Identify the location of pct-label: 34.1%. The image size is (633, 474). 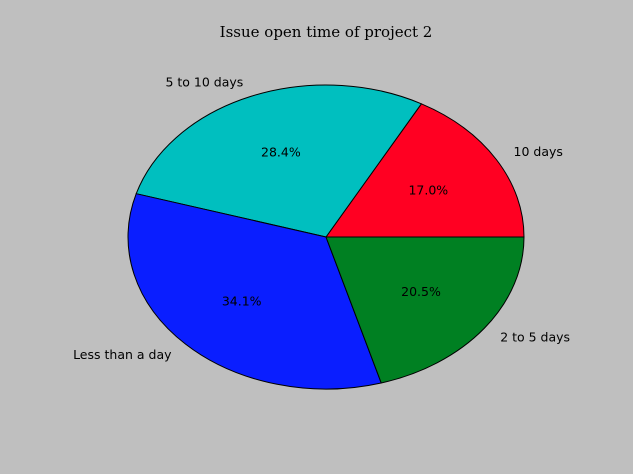
(242, 300).